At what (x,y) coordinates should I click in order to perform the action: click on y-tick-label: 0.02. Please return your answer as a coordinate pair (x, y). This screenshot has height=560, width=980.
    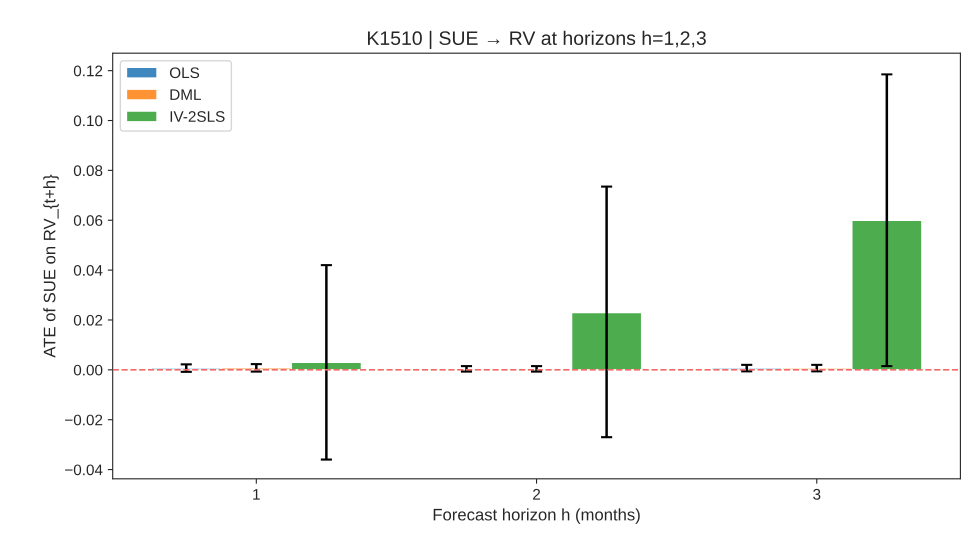
    Looking at the image, I should click on (88, 320).